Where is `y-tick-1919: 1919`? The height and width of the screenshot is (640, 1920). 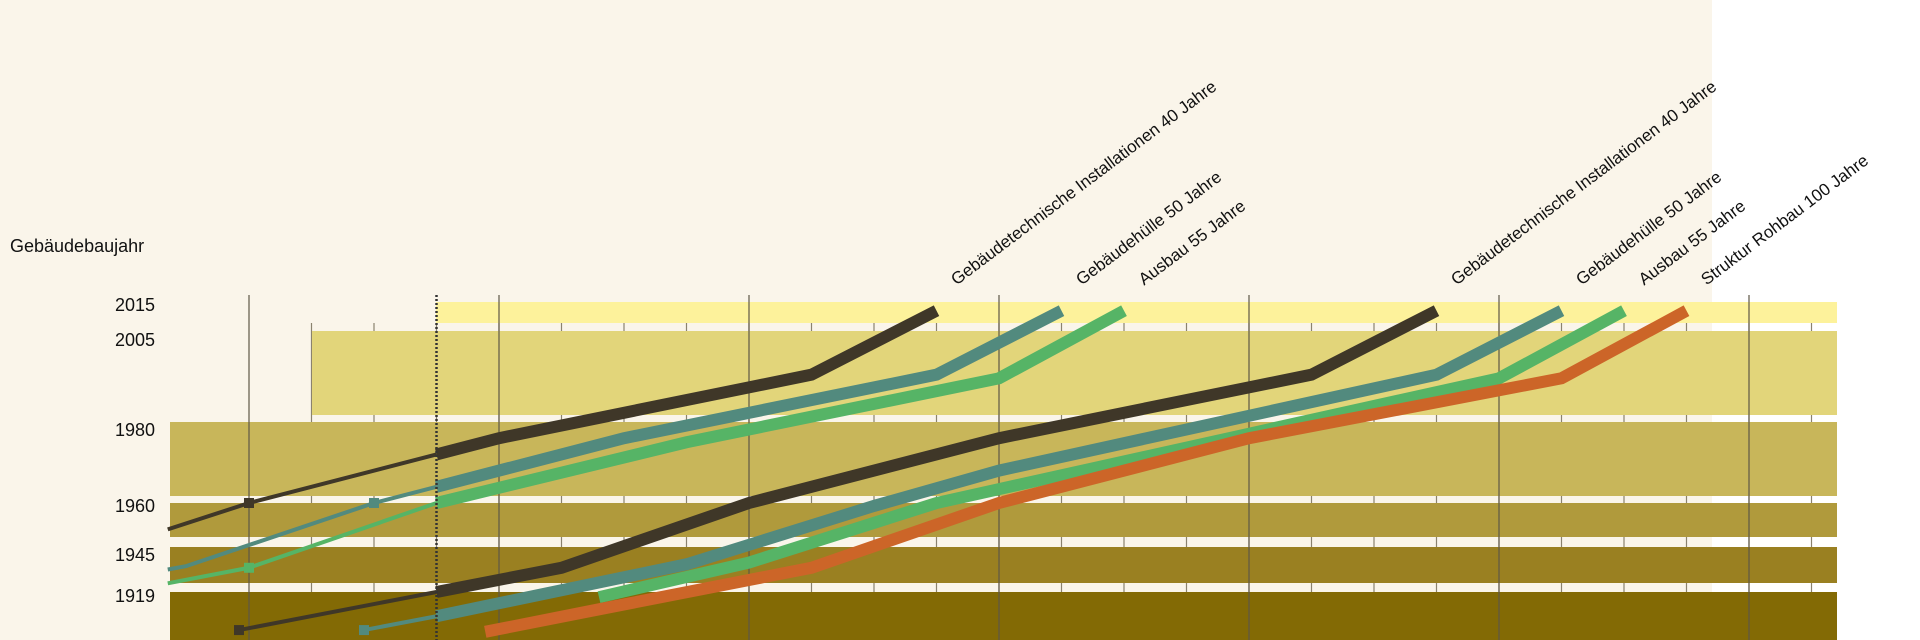 y-tick-1919: 1919 is located at coordinates (135, 596).